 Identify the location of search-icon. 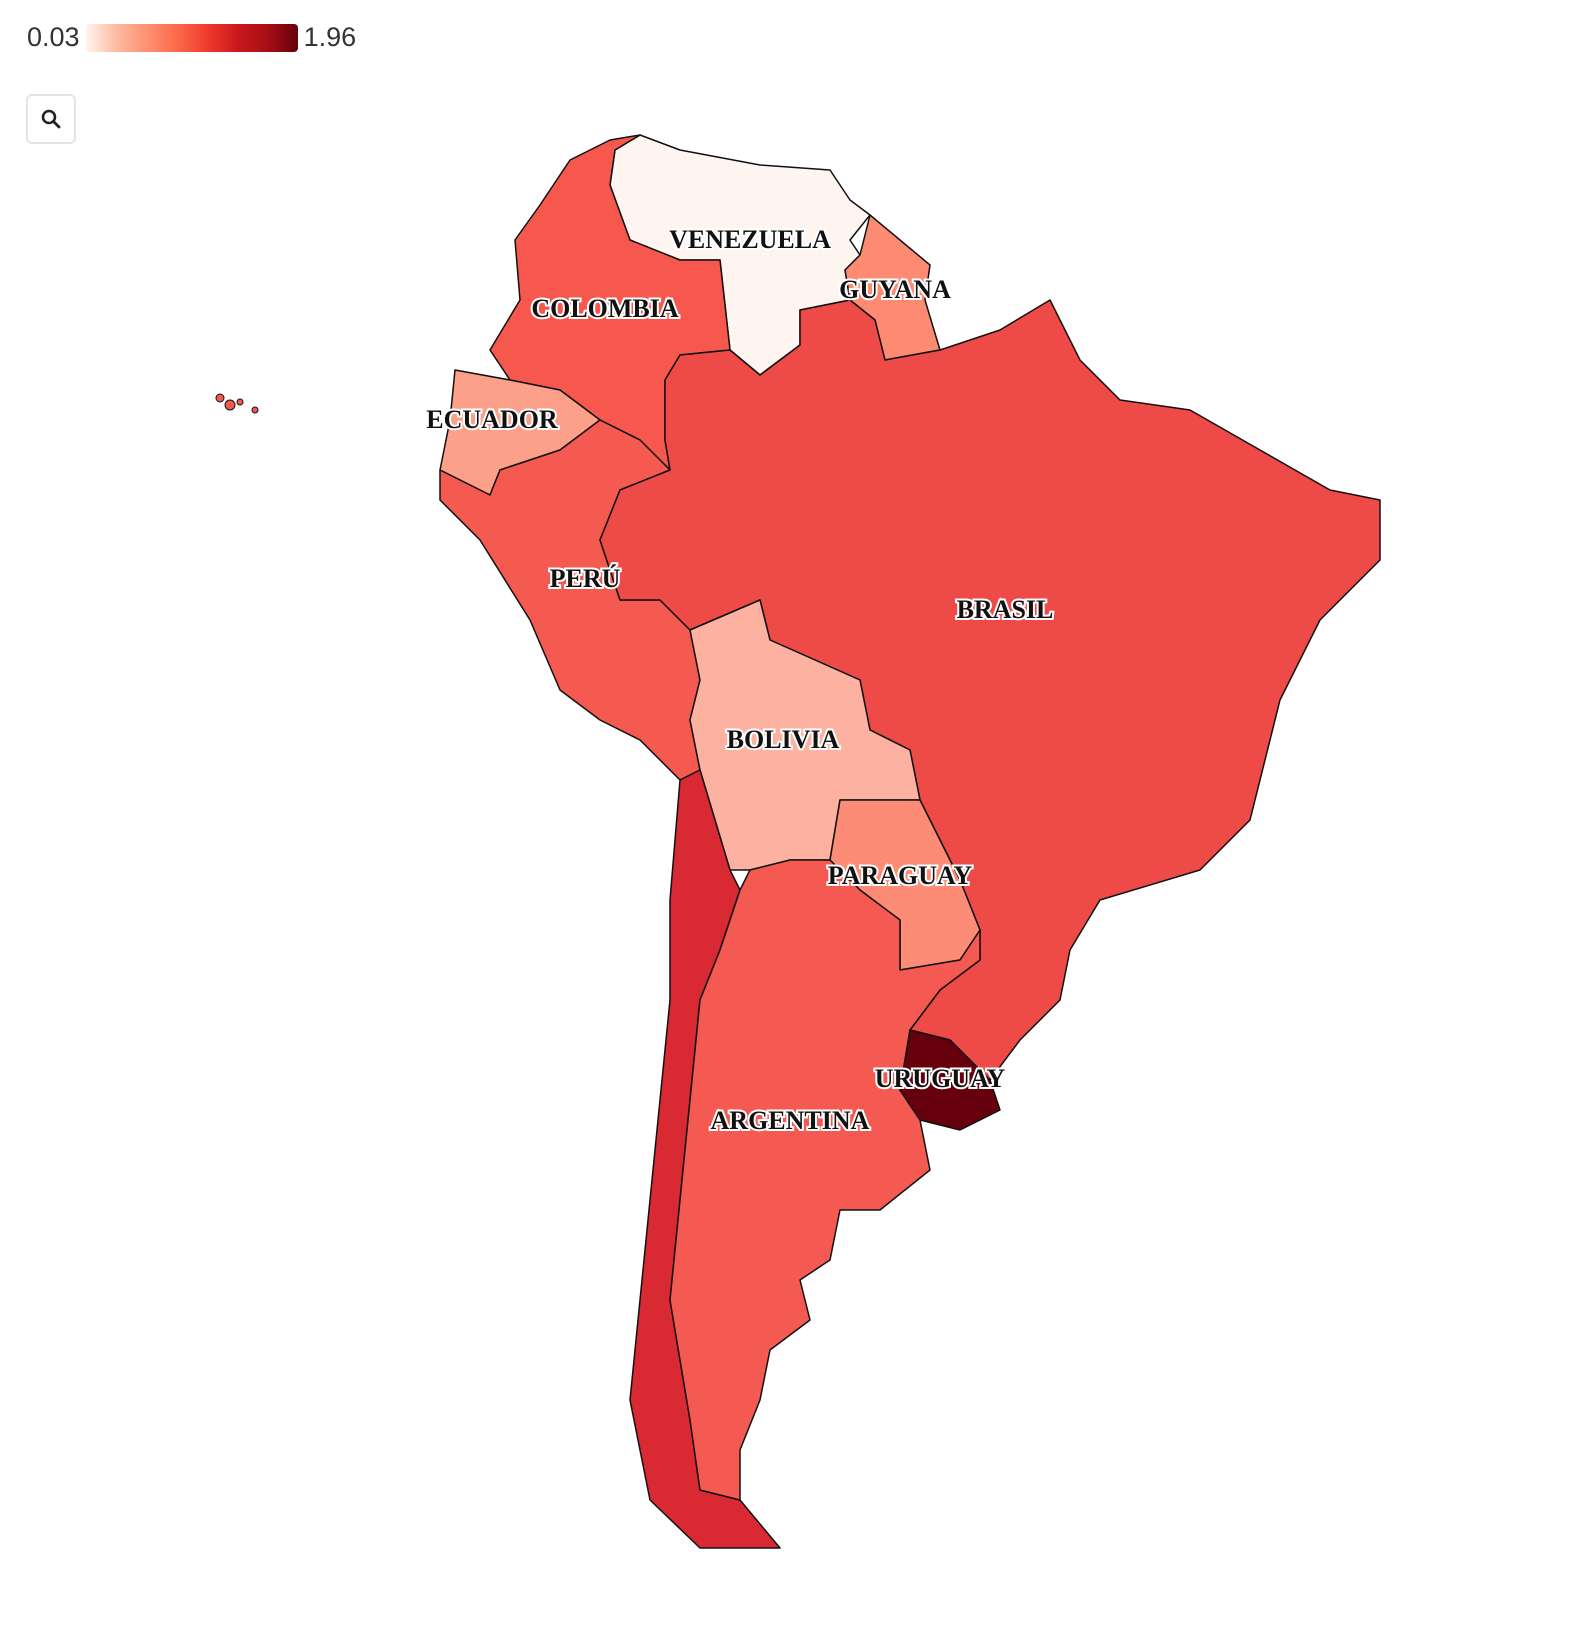
(51, 119).